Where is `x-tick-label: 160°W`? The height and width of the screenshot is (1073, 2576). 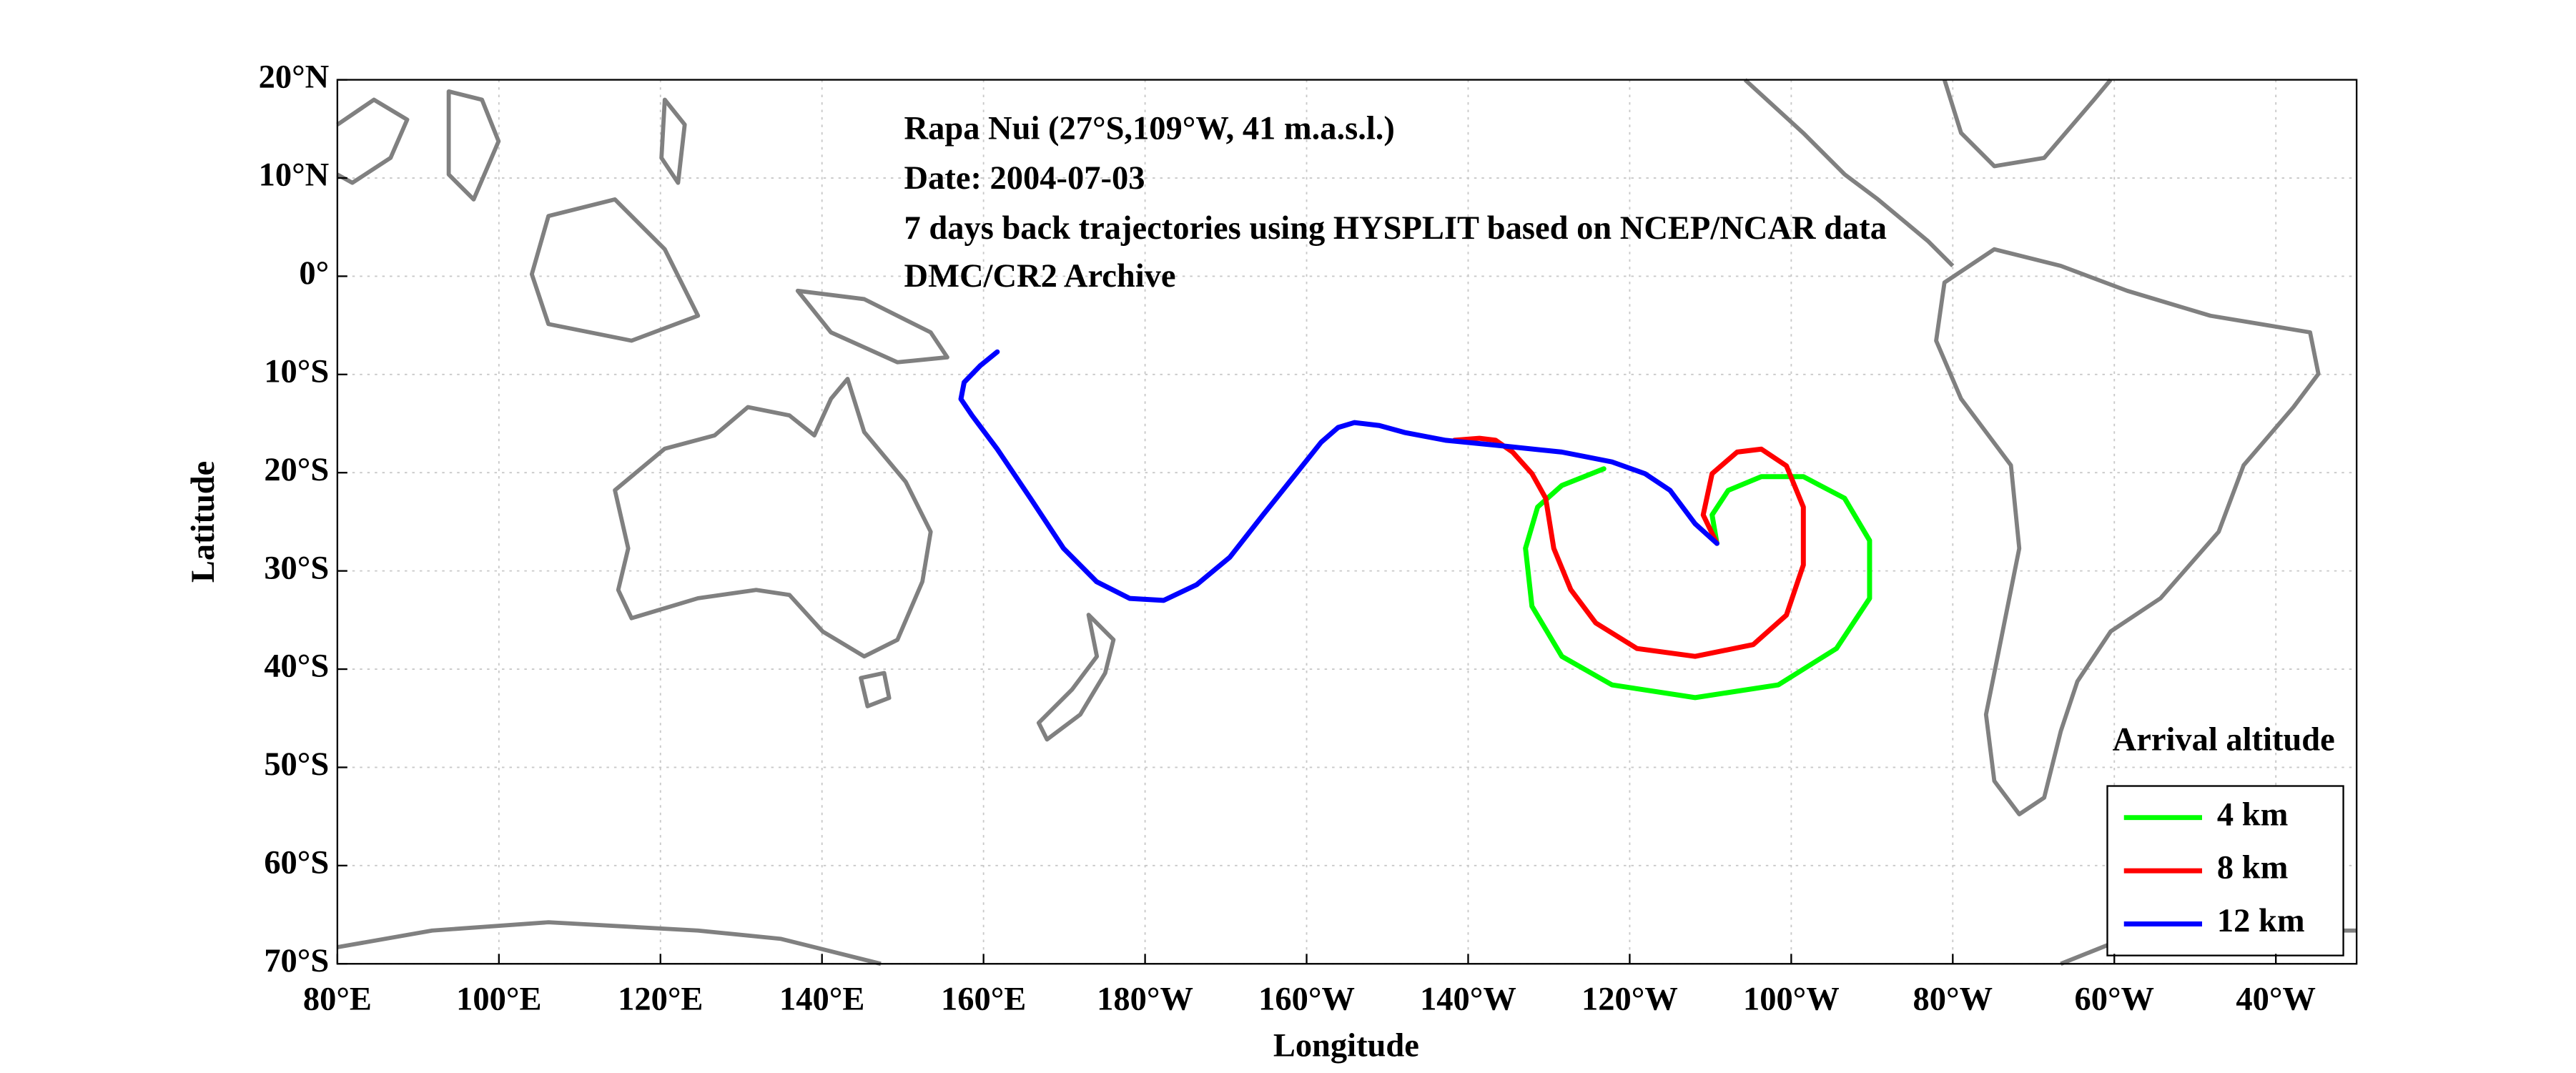 x-tick-label: 160°W is located at coordinates (1306, 999).